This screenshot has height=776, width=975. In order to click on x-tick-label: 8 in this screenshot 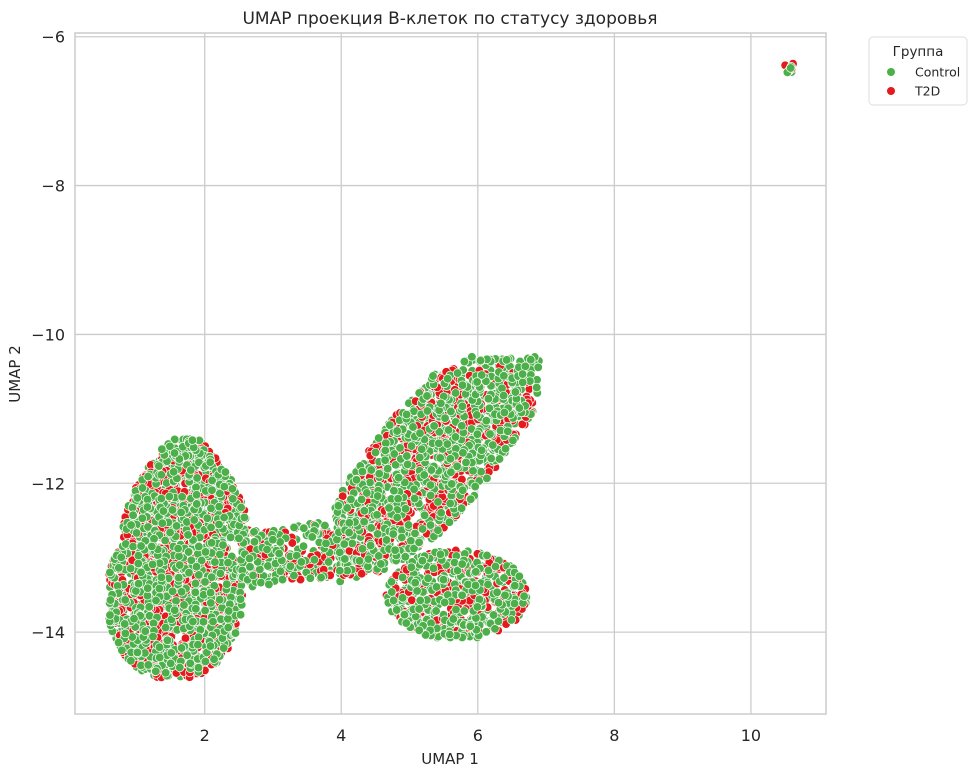, I will do `click(614, 735)`.